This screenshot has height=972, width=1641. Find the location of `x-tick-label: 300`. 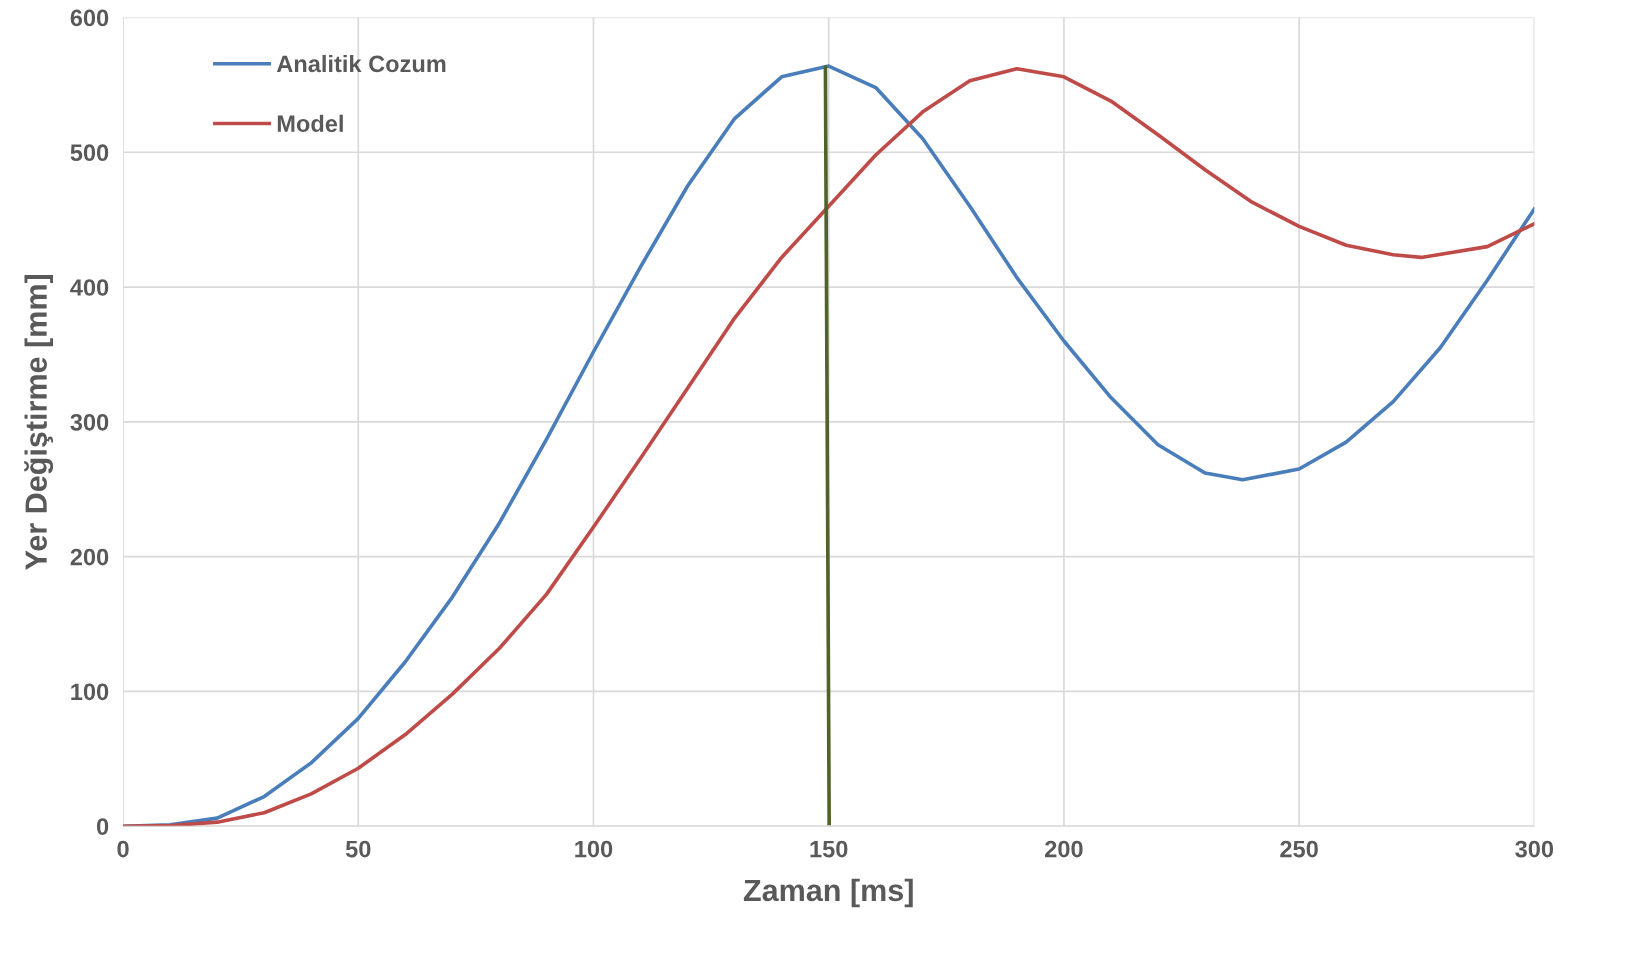

x-tick-label: 300 is located at coordinates (1534, 849).